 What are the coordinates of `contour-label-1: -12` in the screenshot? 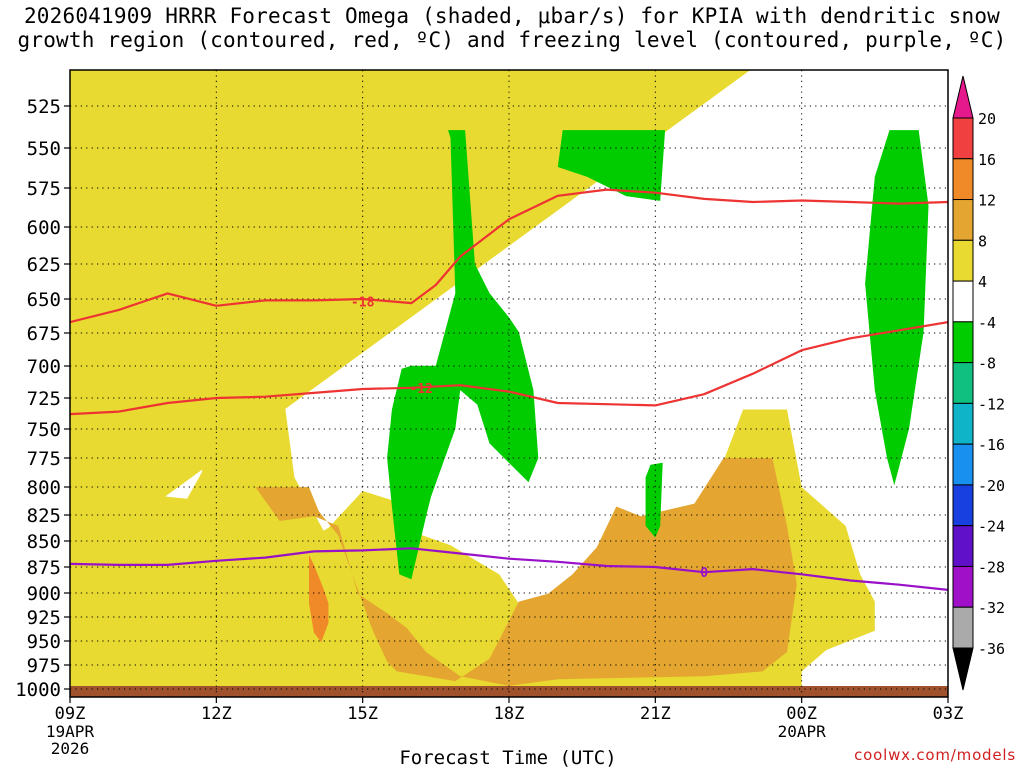 It's located at (420, 389).